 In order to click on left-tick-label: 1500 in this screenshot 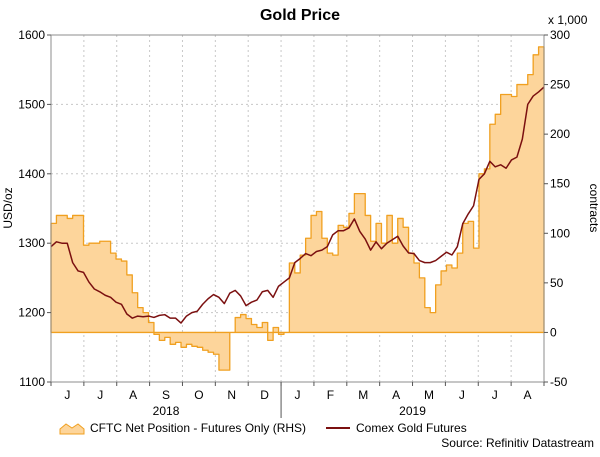, I will do `click(31, 104)`.